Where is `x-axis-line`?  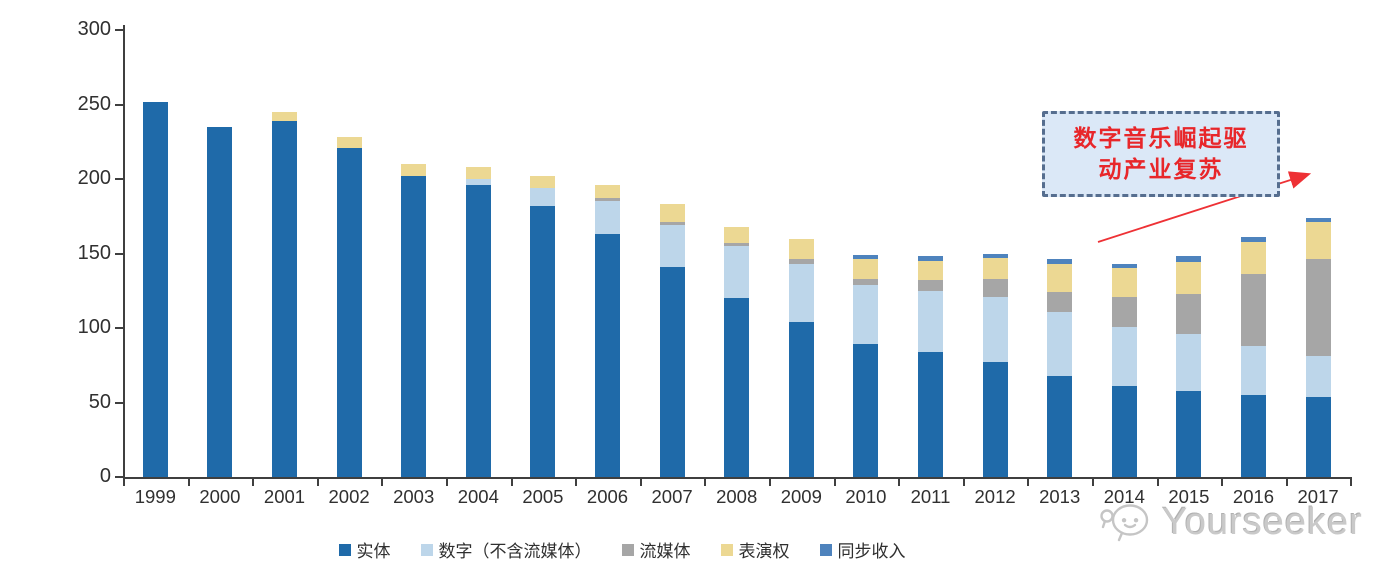
x-axis-line is located at coordinates (737, 478).